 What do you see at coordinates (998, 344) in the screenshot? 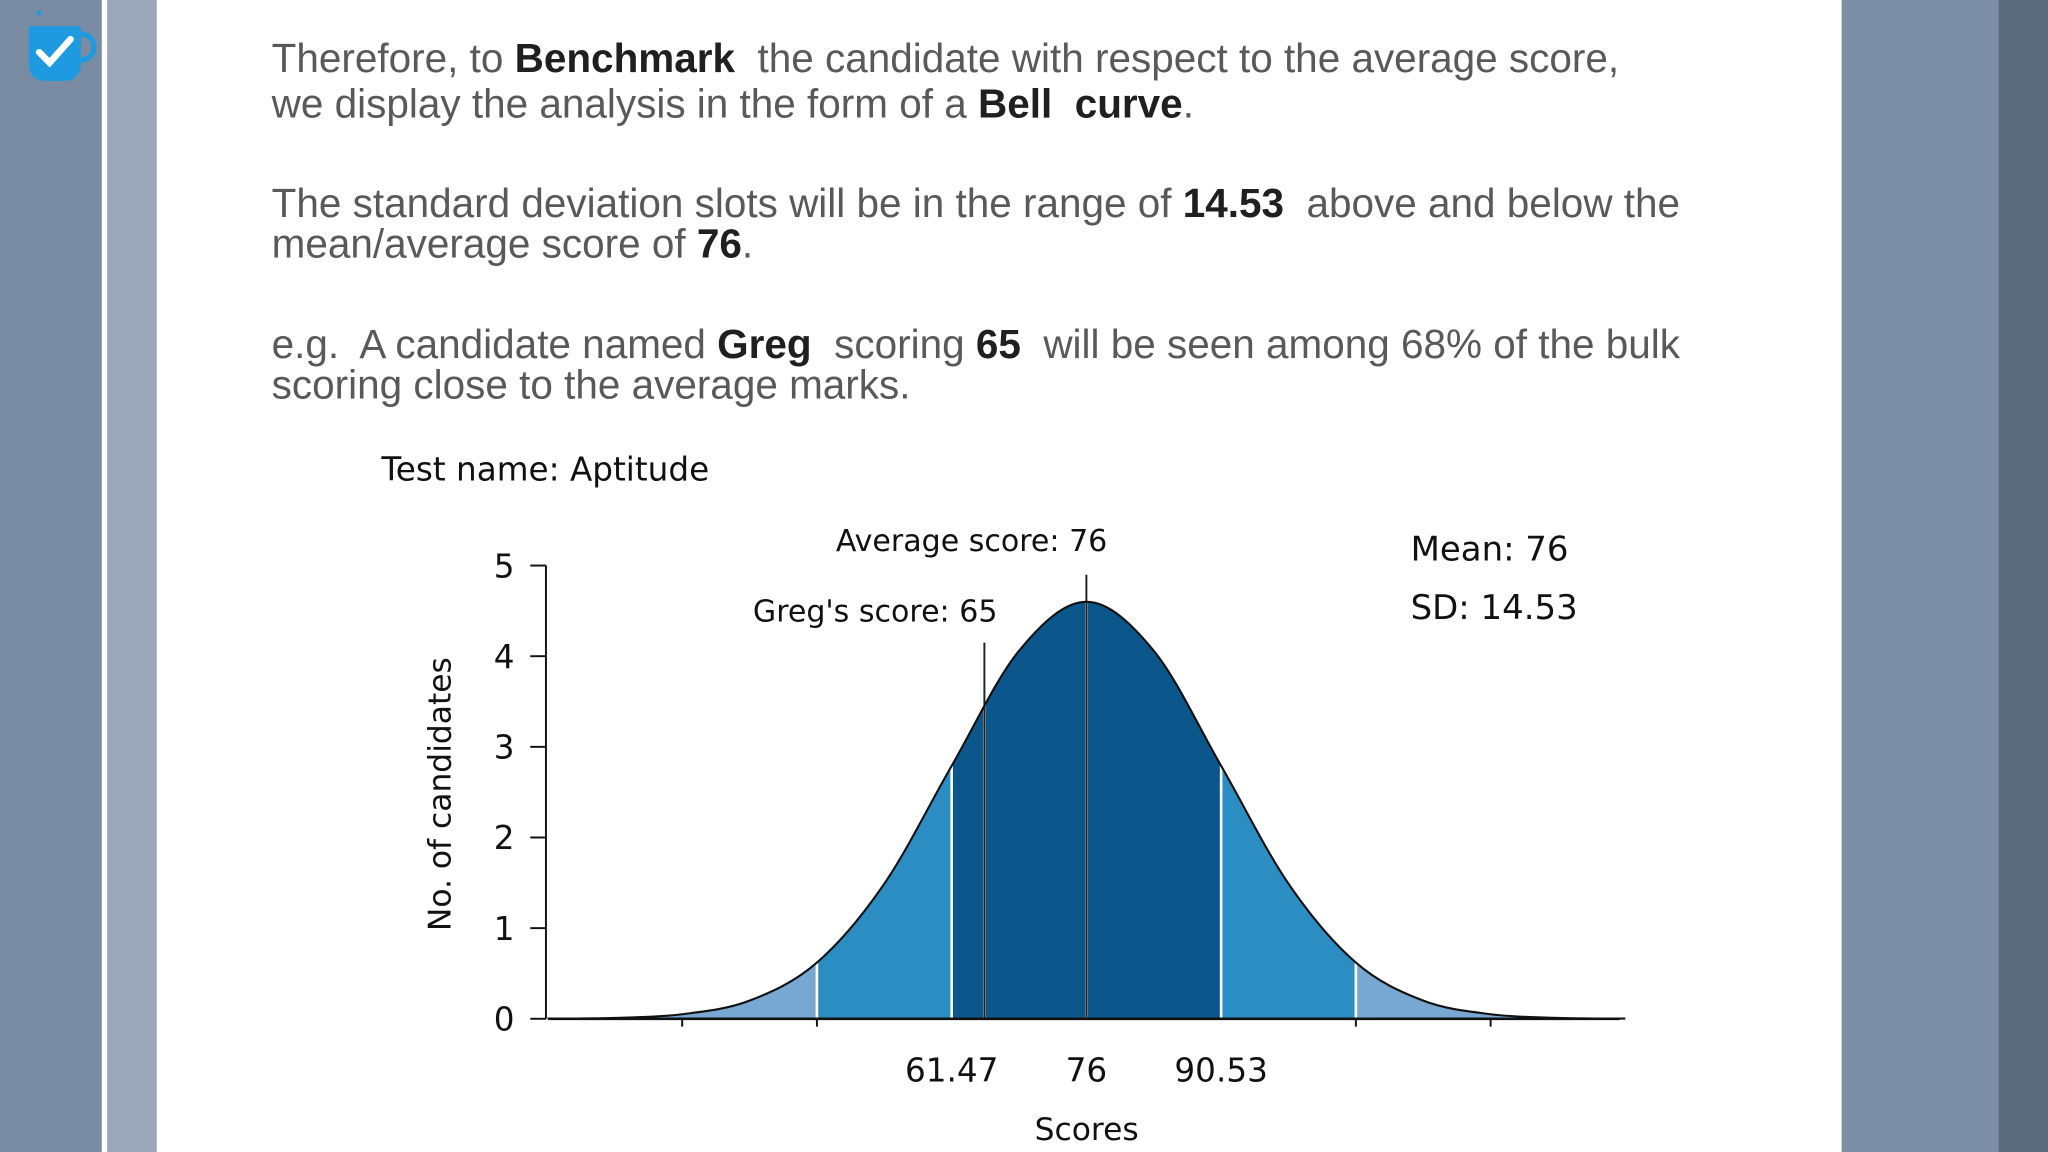
I see `bold-text: 65` at bounding box center [998, 344].